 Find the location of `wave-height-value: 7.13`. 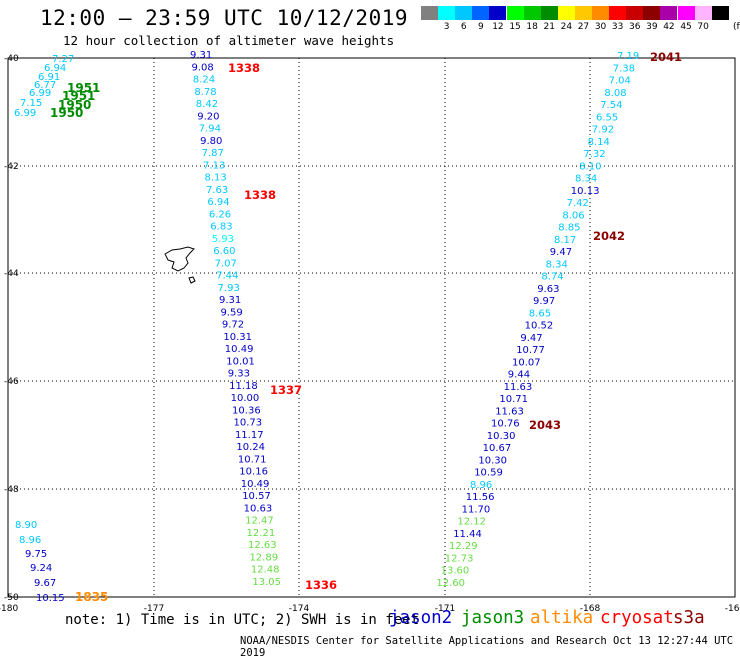

wave-height-value: 7.13 is located at coordinates (214, 165).